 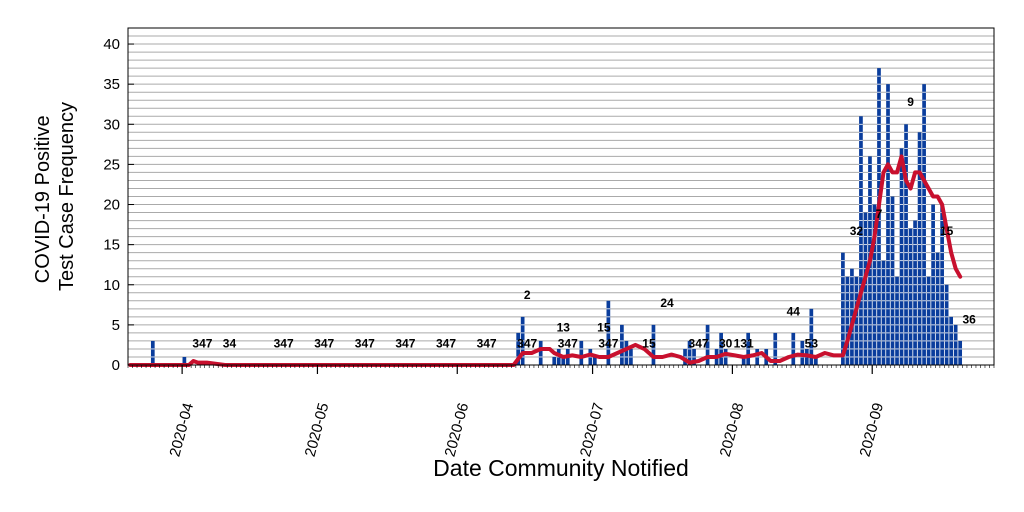 I want to click on y-tick-label: 5, so click(x=116, y=325).